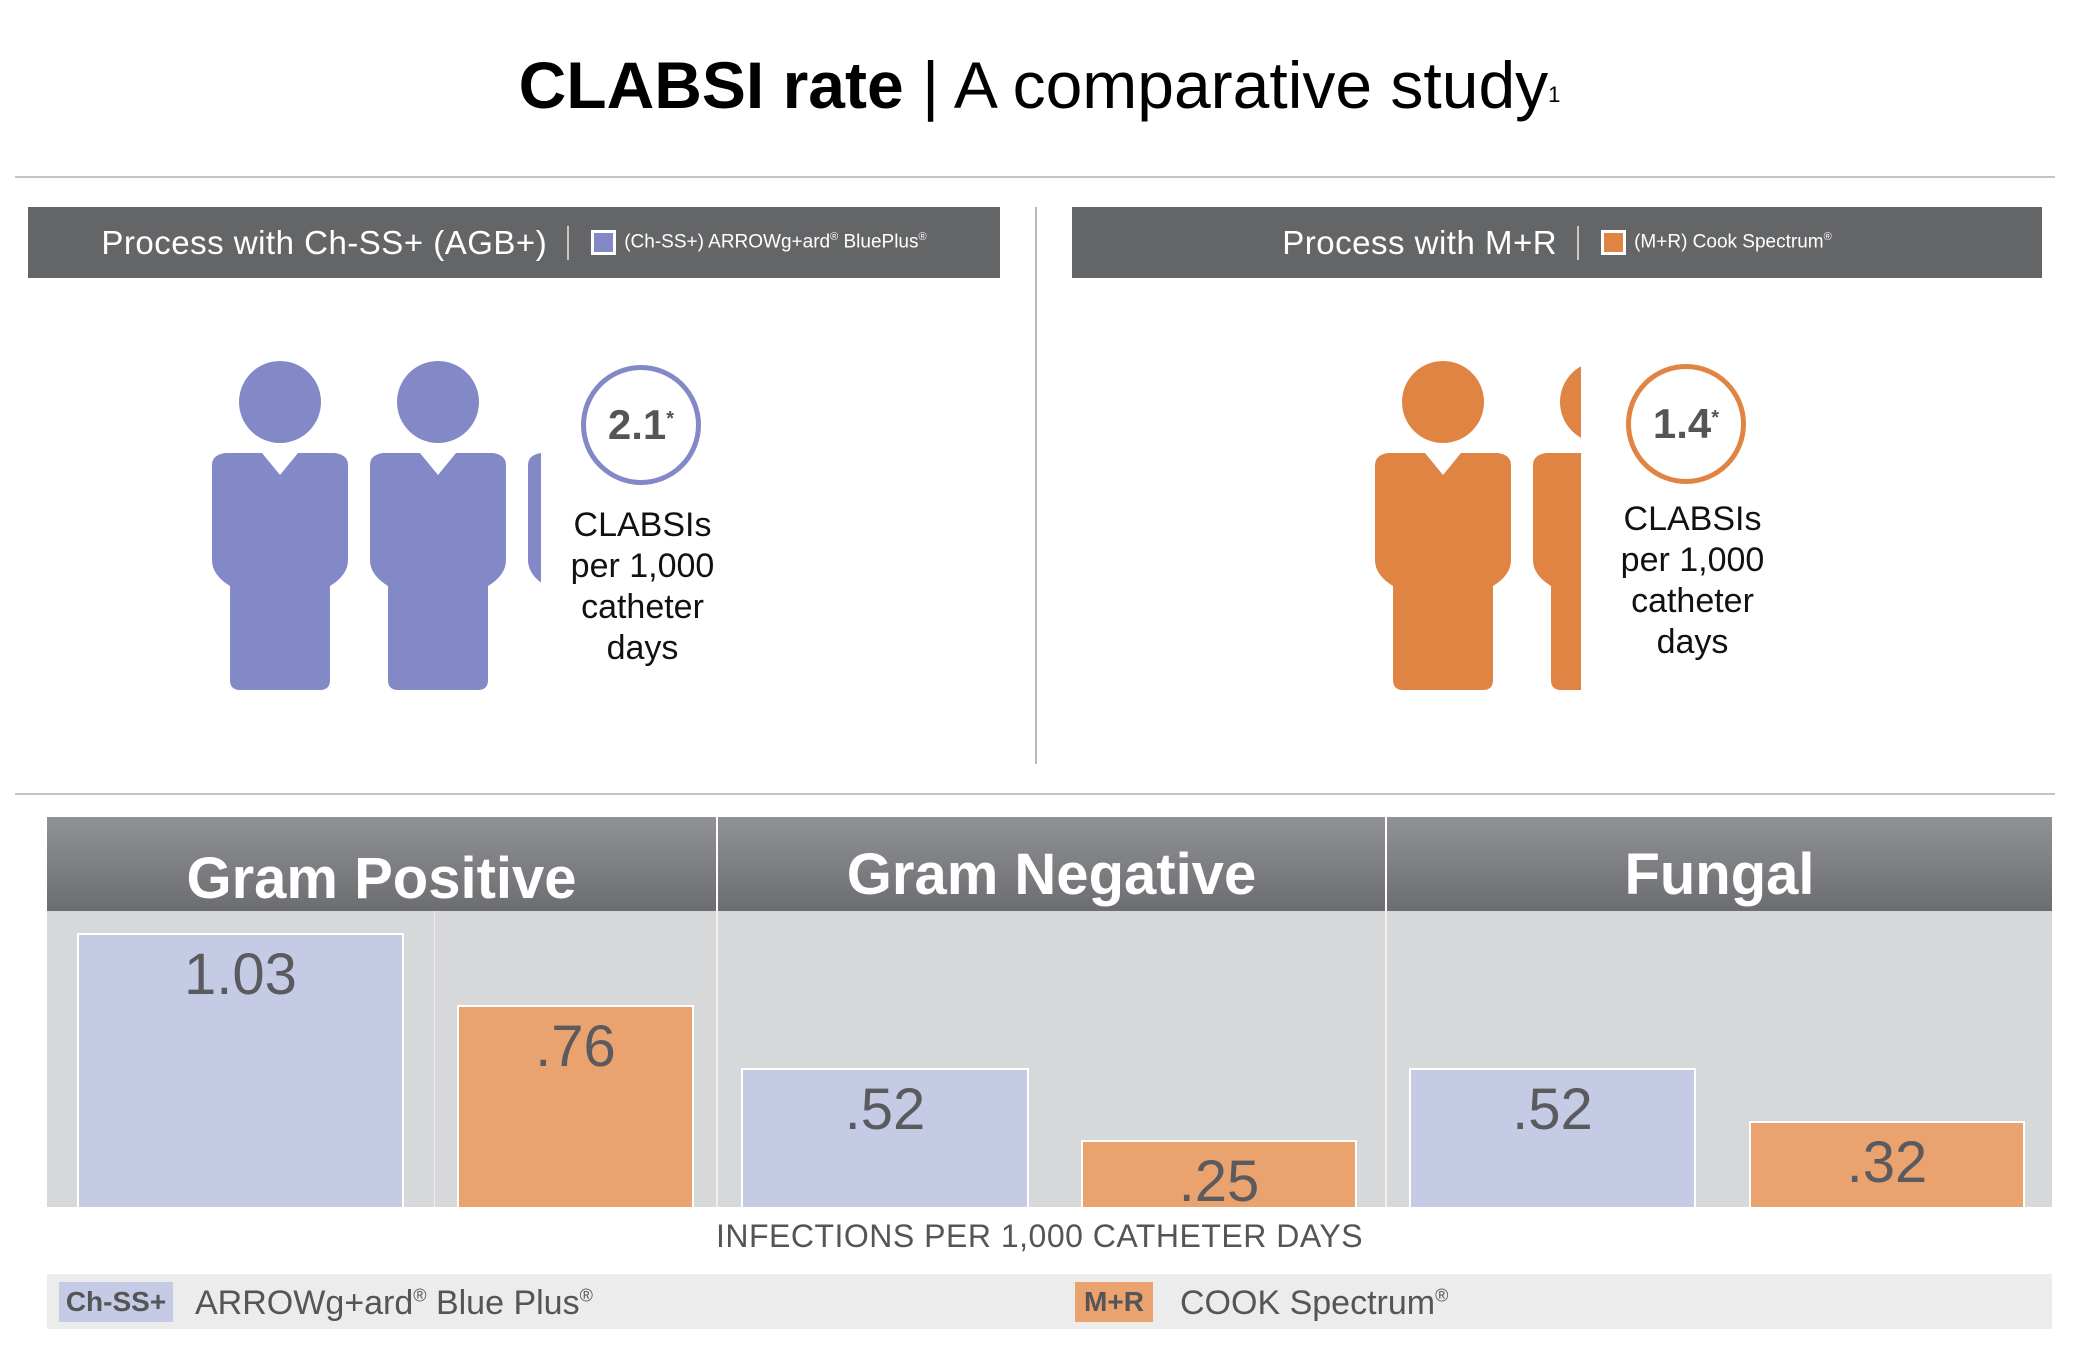 This screenshot has height=1370, width=2079. Describe the element at coordinates (304, 1303) in the screenshot. I see `legend-text: ARROWg+ard` at that location.